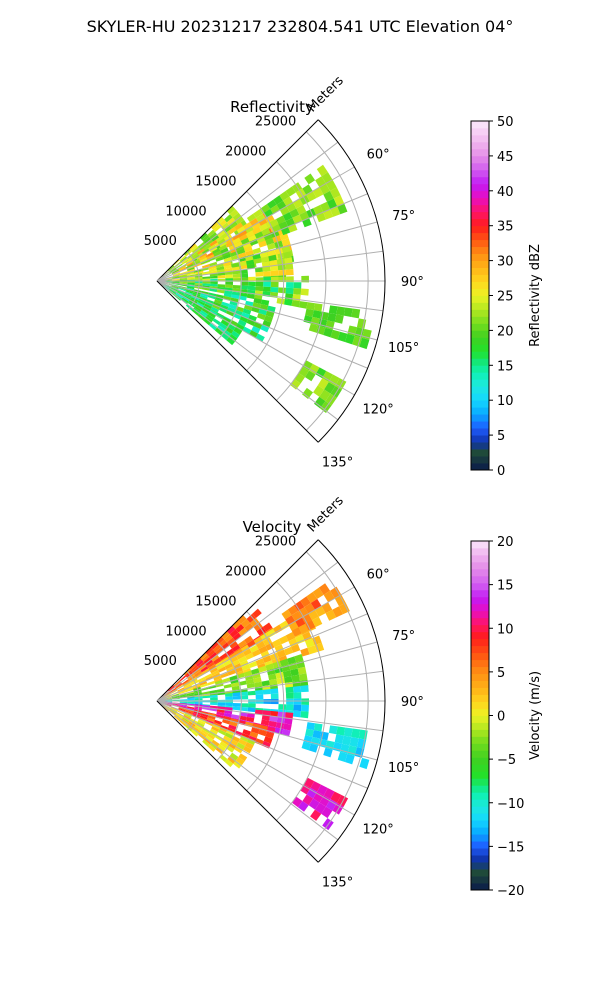  Describe the element at coordinates (245, 572) in the screenshot. I see `velocity-range-tick-label: 20000` at that location.